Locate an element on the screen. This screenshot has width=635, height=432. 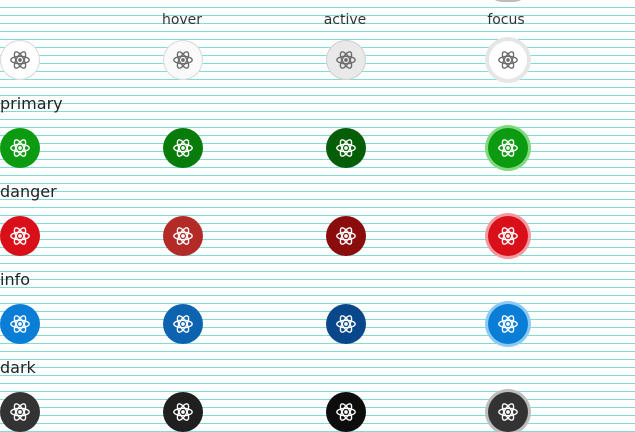
primary-active-button is located at coordinates (346, 148).